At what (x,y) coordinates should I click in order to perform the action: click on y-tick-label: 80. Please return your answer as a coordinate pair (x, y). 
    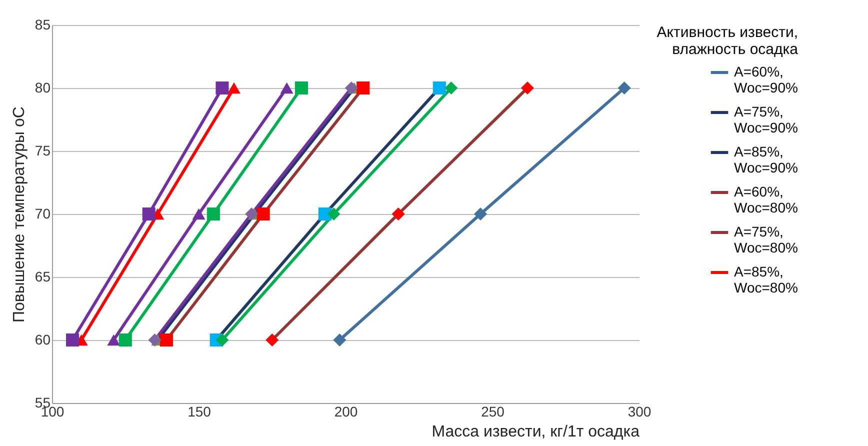
    Looking at the image, I should click on (42, 88).